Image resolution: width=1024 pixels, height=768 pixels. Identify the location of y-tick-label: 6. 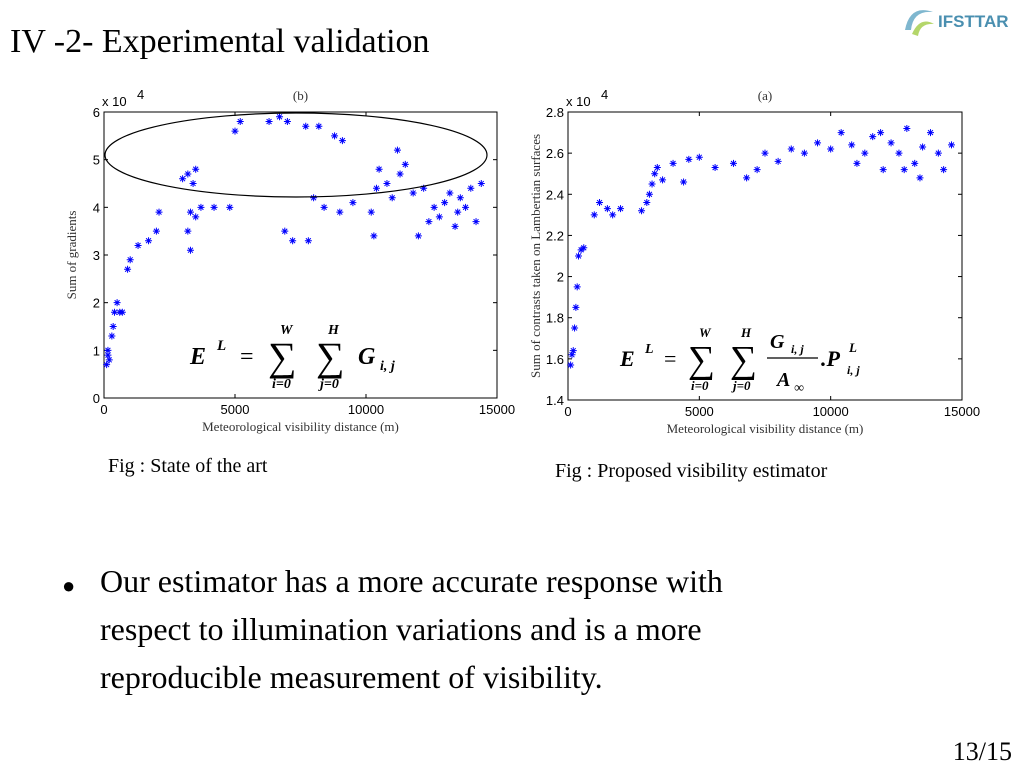
(96, 112).